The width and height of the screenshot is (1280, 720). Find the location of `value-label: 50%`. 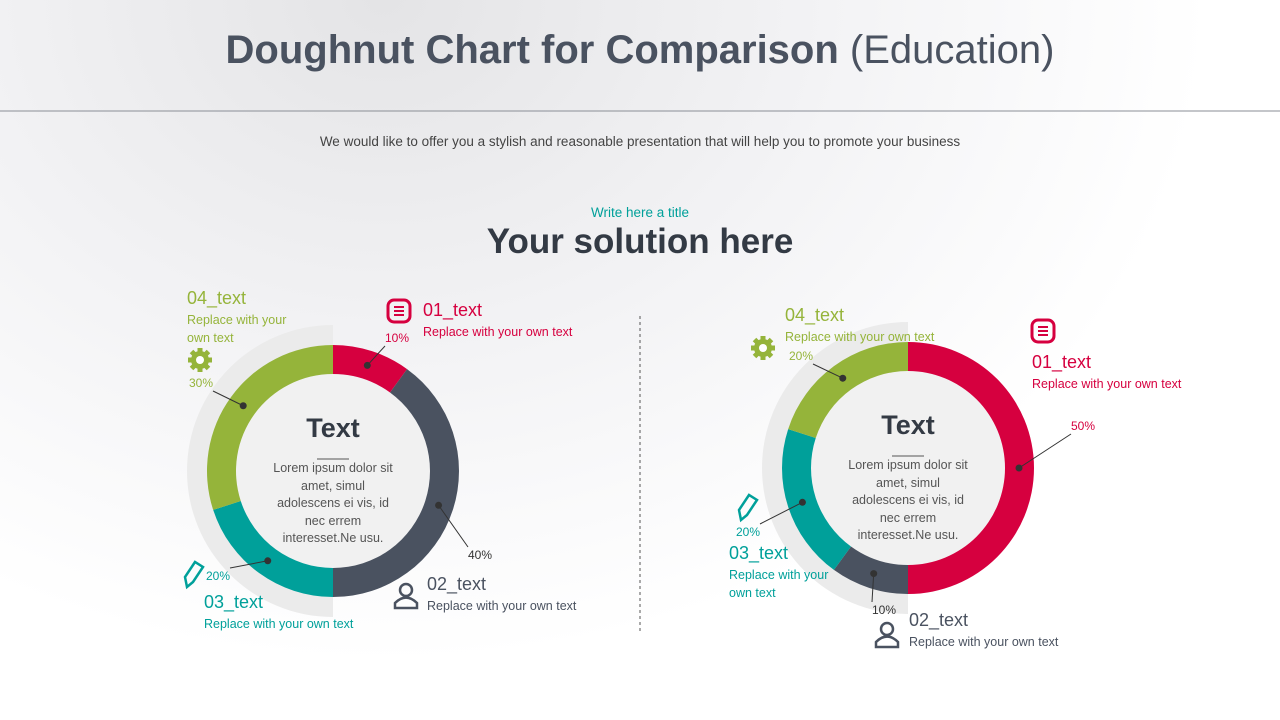

value-label: 50% is located at coordinates (1083, 426).